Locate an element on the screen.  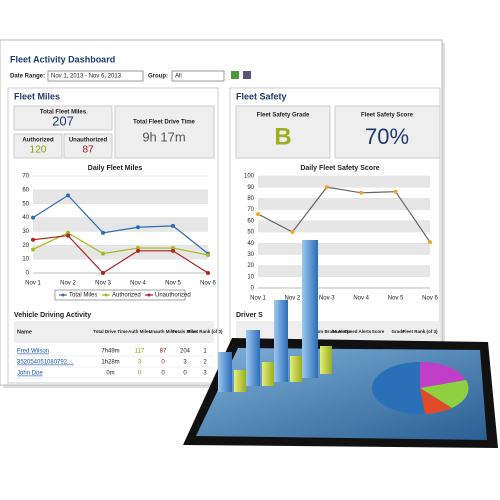
column-header: Num Speed Alerts is located at coordinates (352, 331).